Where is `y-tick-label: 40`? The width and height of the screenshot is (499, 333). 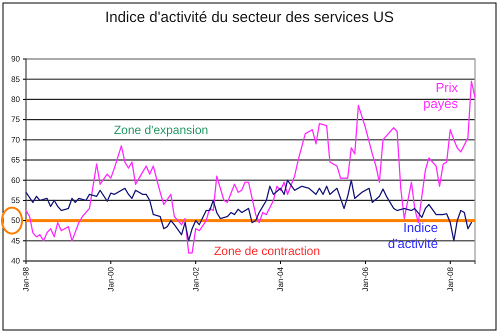
y-tick-label: 40 is located at coordinates (16, 261).